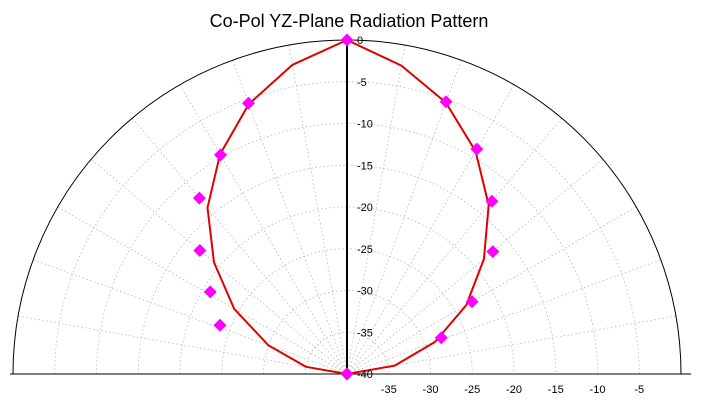  I want to click on horizontal-tick-label: -20, so click(514, 390).